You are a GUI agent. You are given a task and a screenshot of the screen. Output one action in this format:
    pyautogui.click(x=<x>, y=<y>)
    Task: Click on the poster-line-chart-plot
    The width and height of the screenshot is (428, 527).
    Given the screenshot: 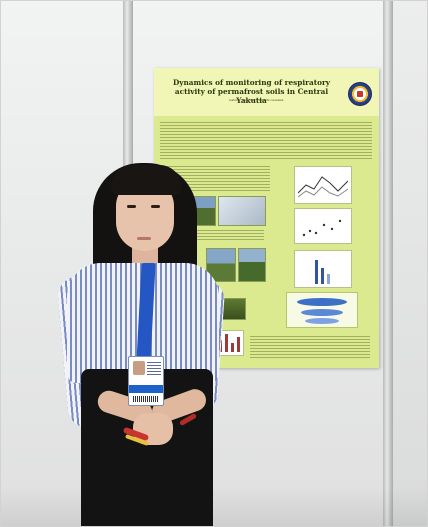 What is the action you would take?
    pyautogui.click(x=323, y=187)
    